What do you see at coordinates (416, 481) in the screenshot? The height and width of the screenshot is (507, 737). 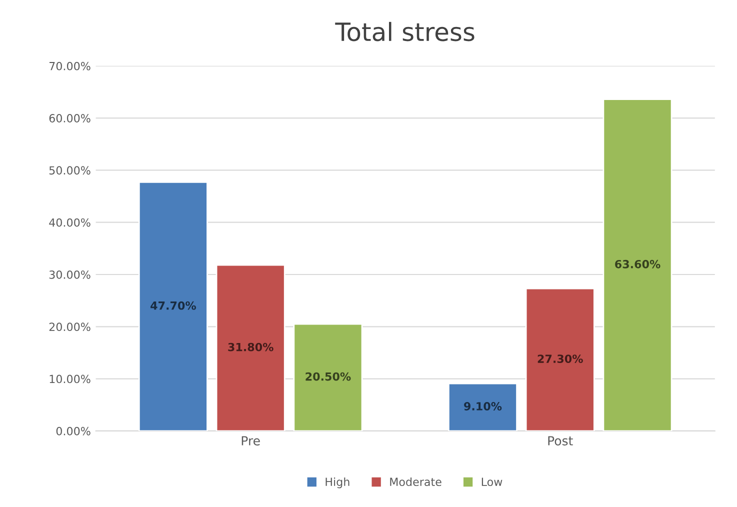 I see `legend-label: Moderate` at bounding box center [416, 481].